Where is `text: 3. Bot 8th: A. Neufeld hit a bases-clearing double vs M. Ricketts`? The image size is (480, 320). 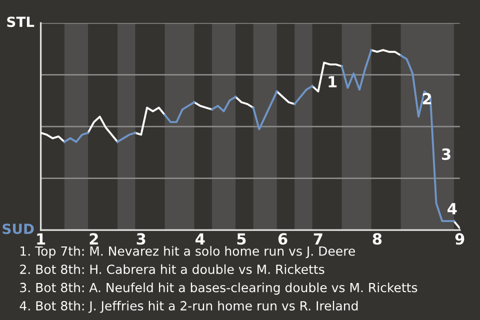 text: 3. Bot 8th: A. Neufeld hit a bases-clearing double vs M. Ricketts is located at coordinates (219, 288).